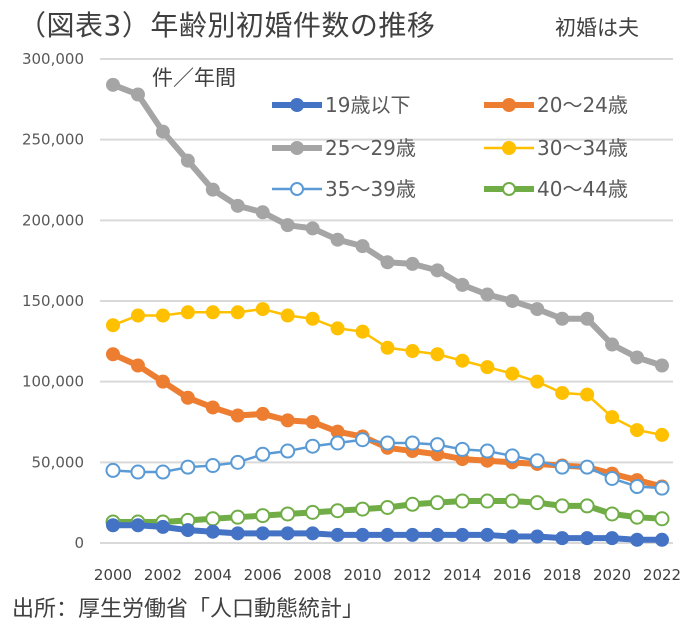 The image size is (692, 625). What do you see at coordinates (512, 575) in the screenshot?
I see `x-tick-label: 2016` at bounding box center [512, 575].